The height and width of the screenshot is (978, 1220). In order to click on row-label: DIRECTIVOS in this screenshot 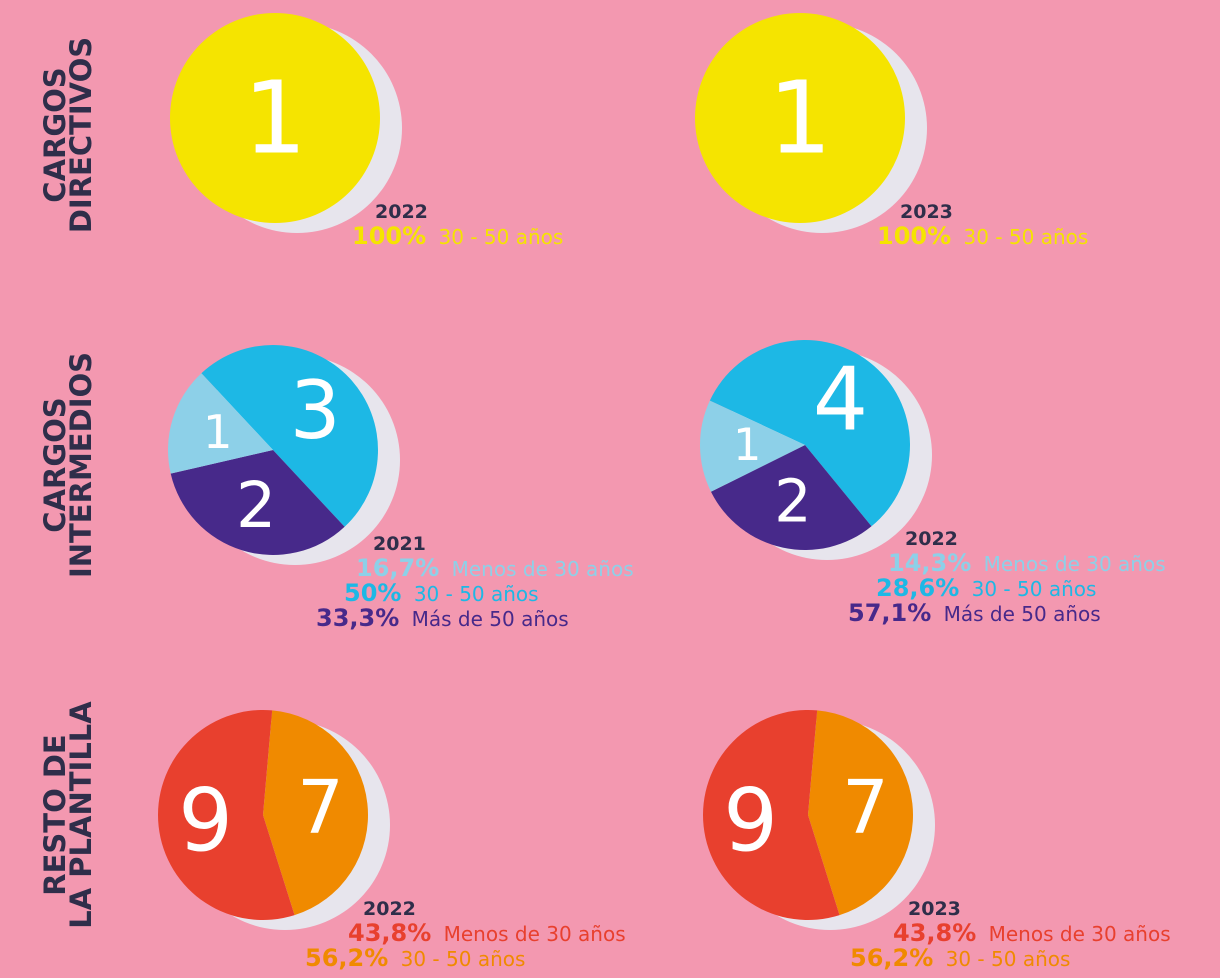, I will do `click(81, 135)`.